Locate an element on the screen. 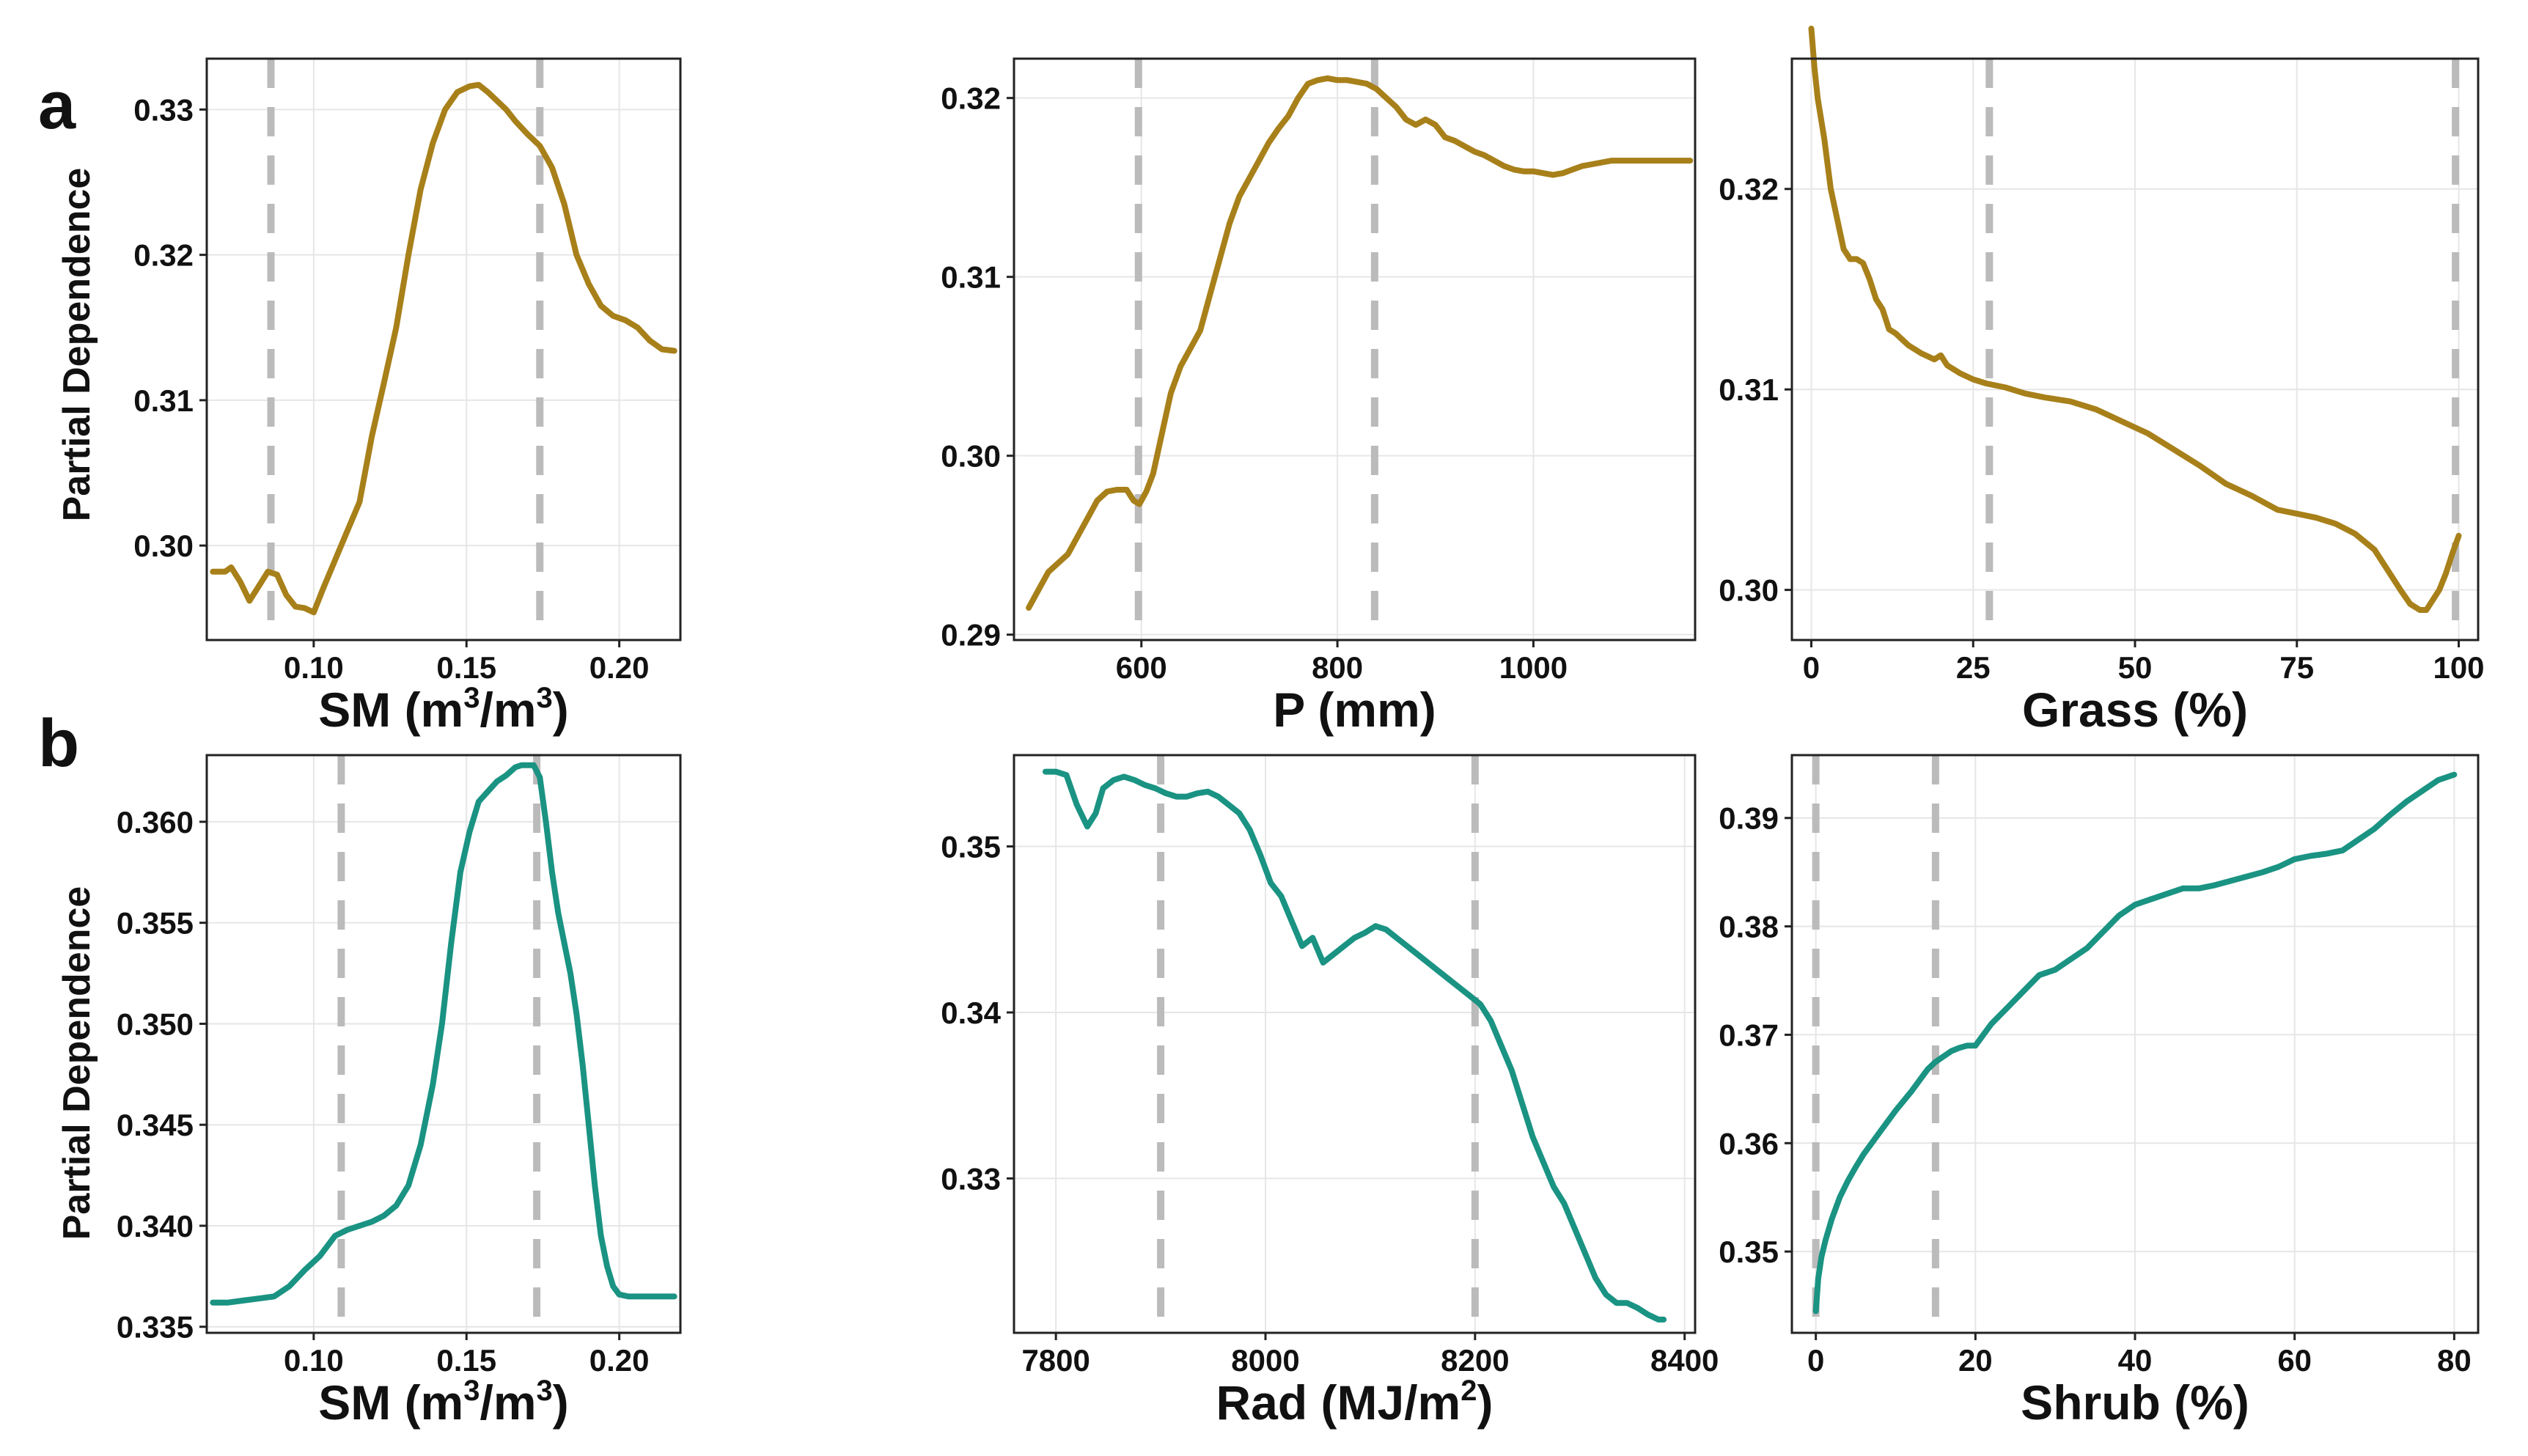 This screenshot has width=2528, height=1456. panel-b3-x-axis-label-part-0: Shrub (%) is located at coordinates (2135, 1402).